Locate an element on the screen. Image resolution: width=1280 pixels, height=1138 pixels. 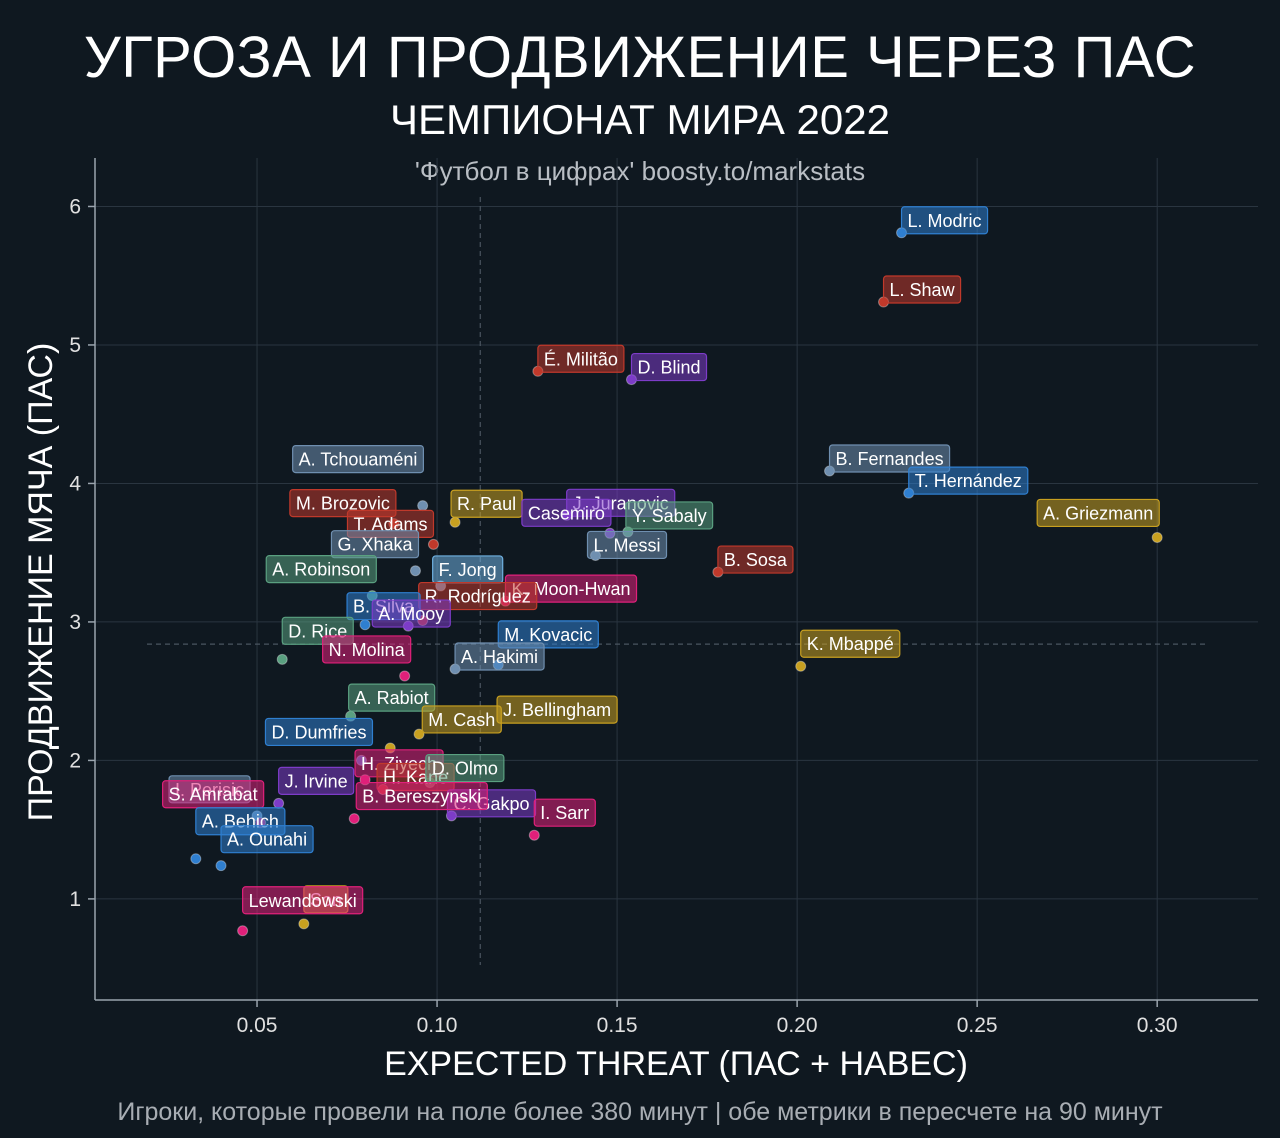
point-label: S. Amrabat is located at coordinates (213, 794).